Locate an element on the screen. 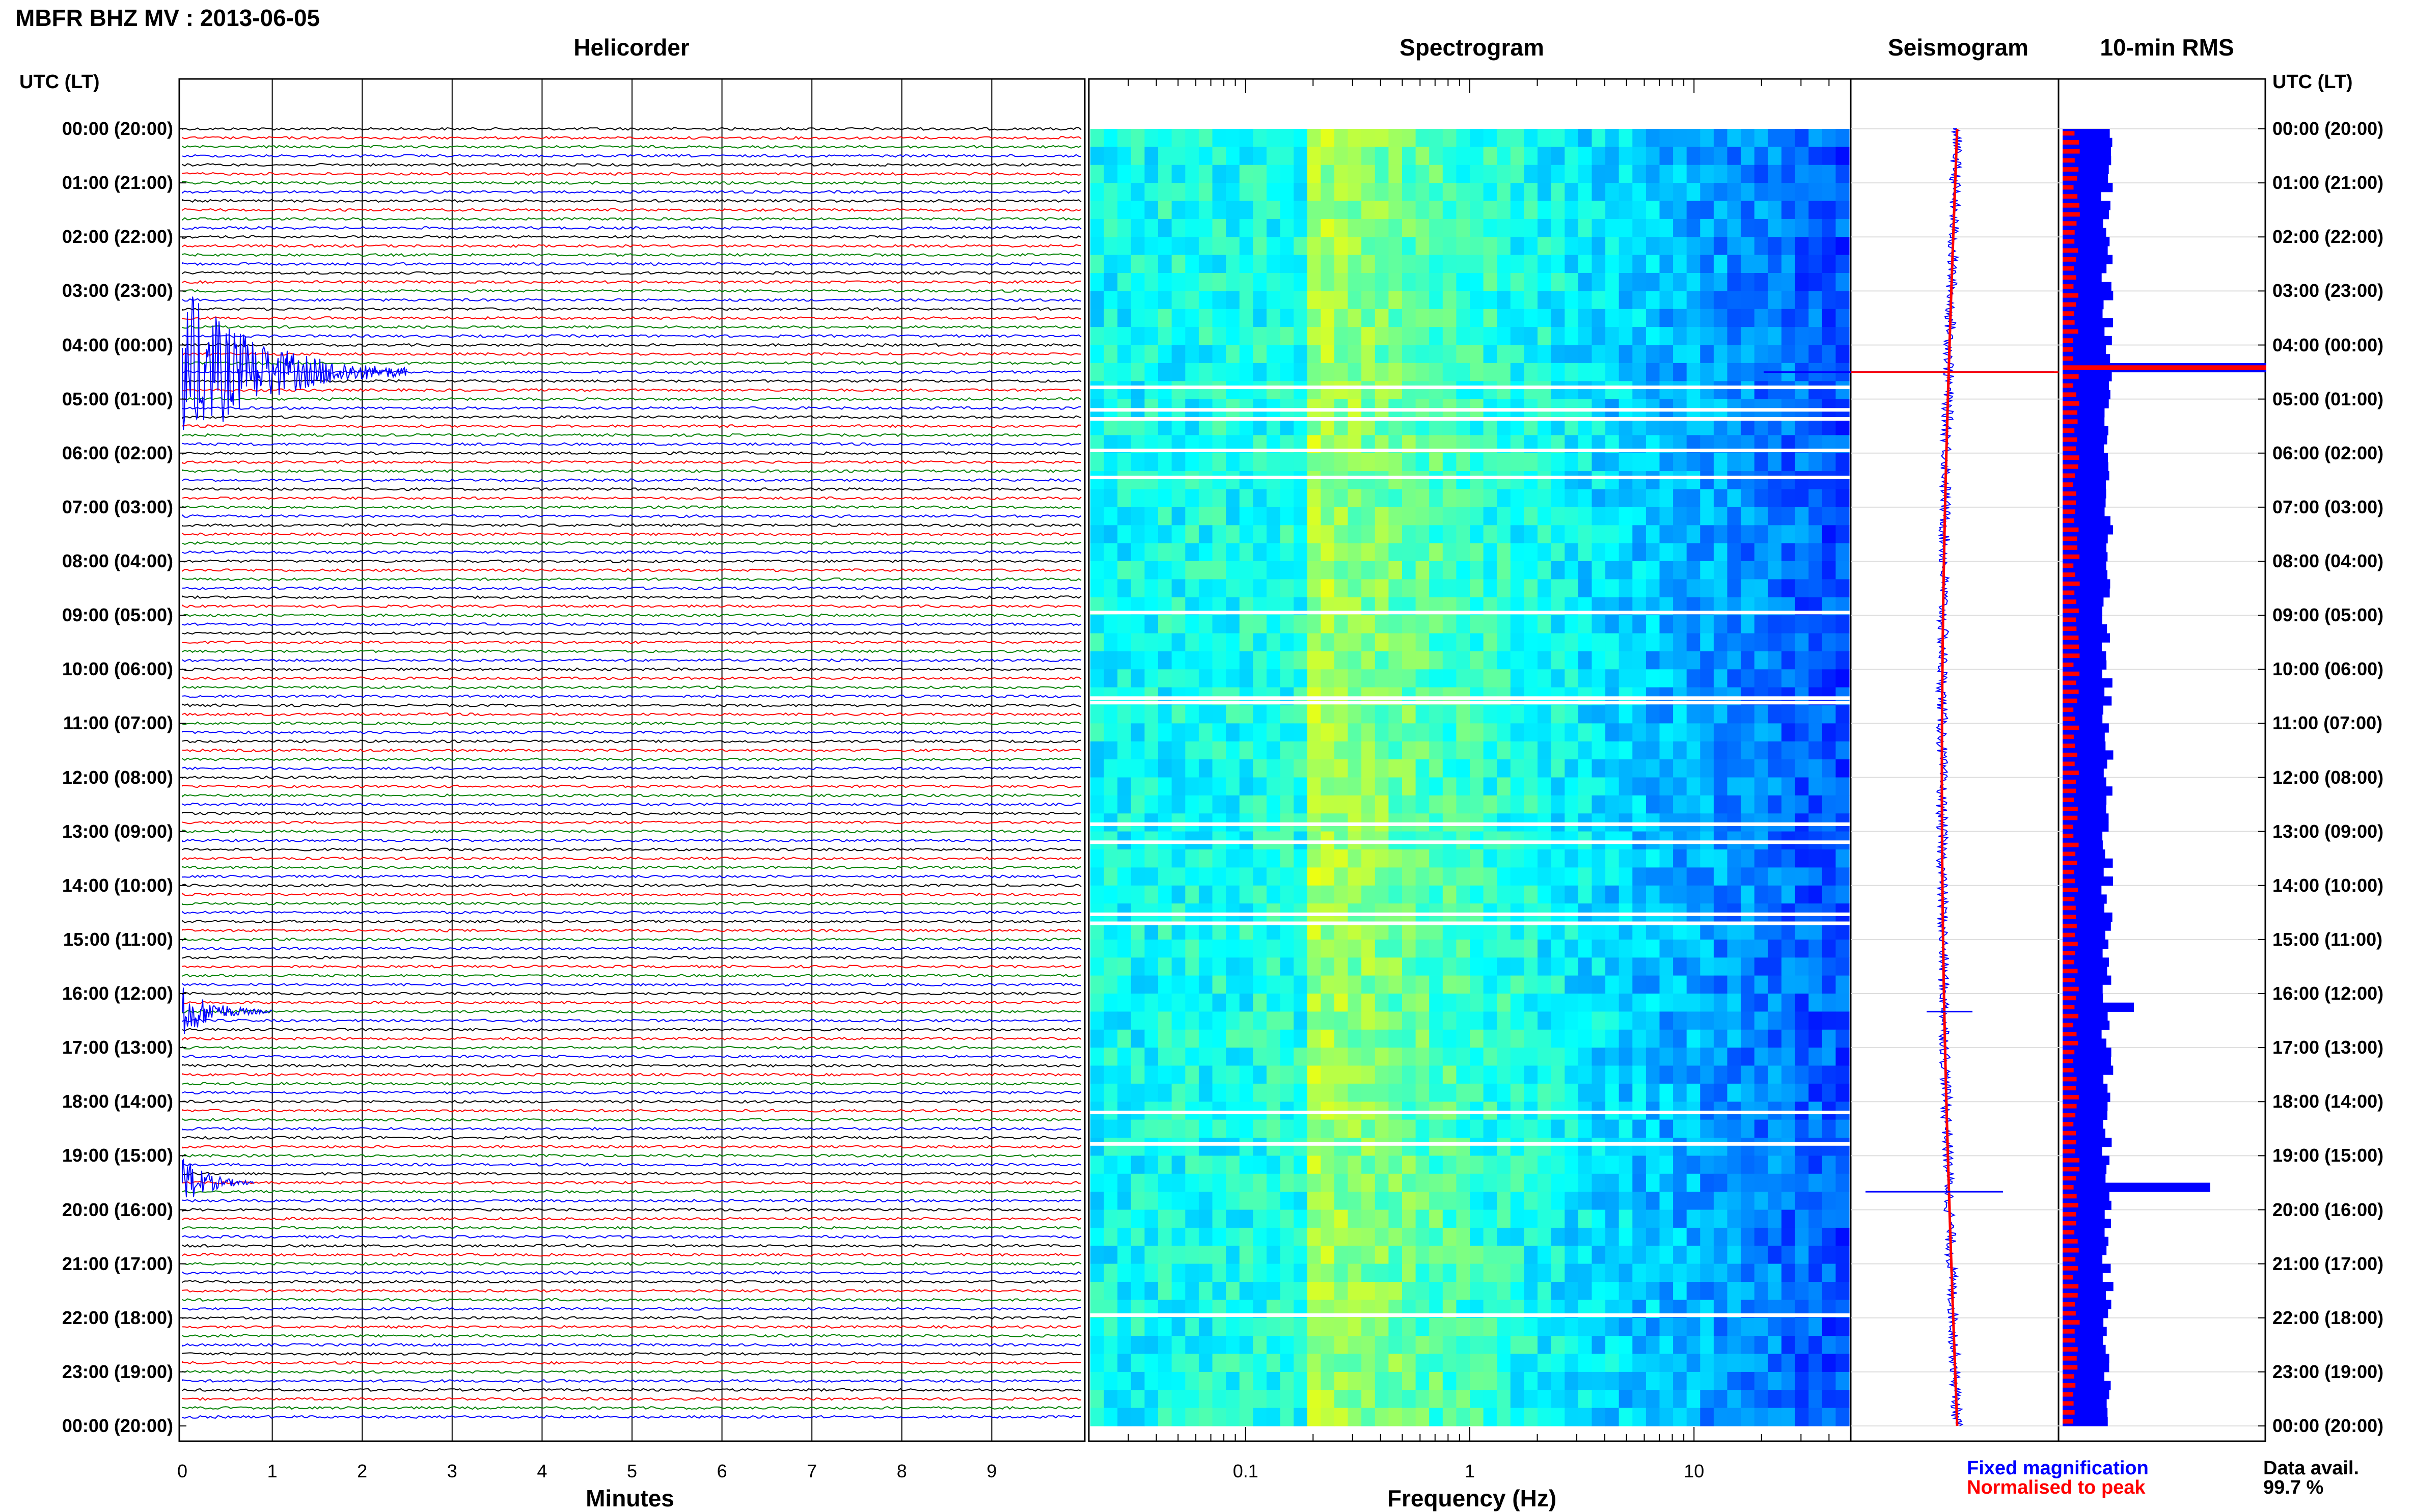 This screenshot has height=1512, width=2414. frequency-tick-label: 1 is located at coordinates (1469, 1471).